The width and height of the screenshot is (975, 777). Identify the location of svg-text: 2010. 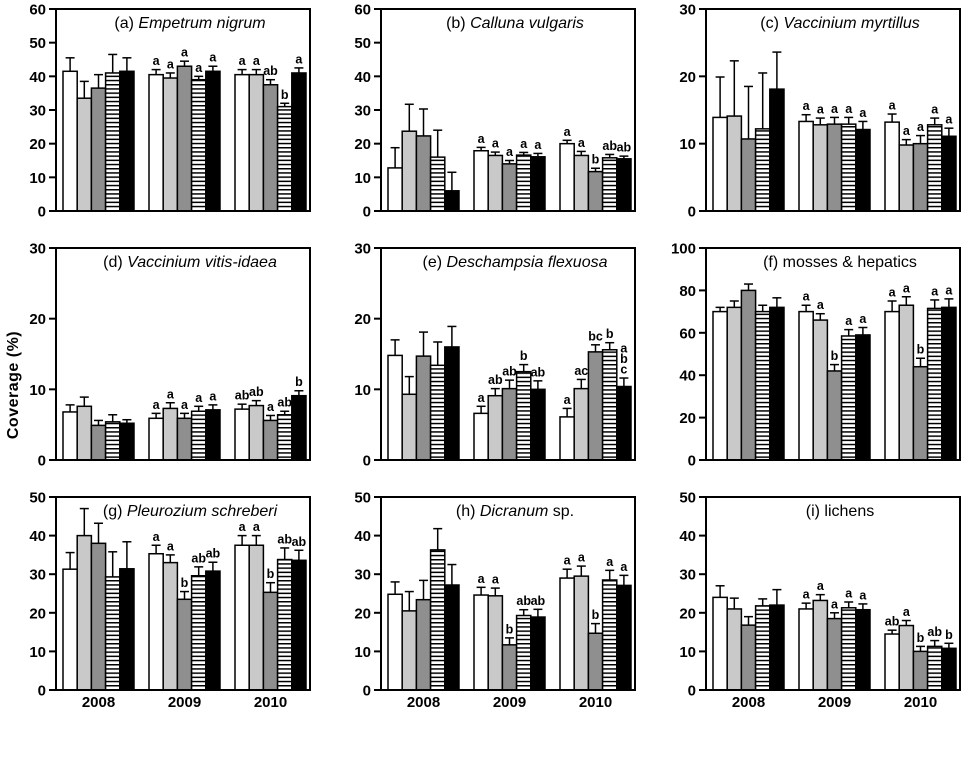
(595, 702).